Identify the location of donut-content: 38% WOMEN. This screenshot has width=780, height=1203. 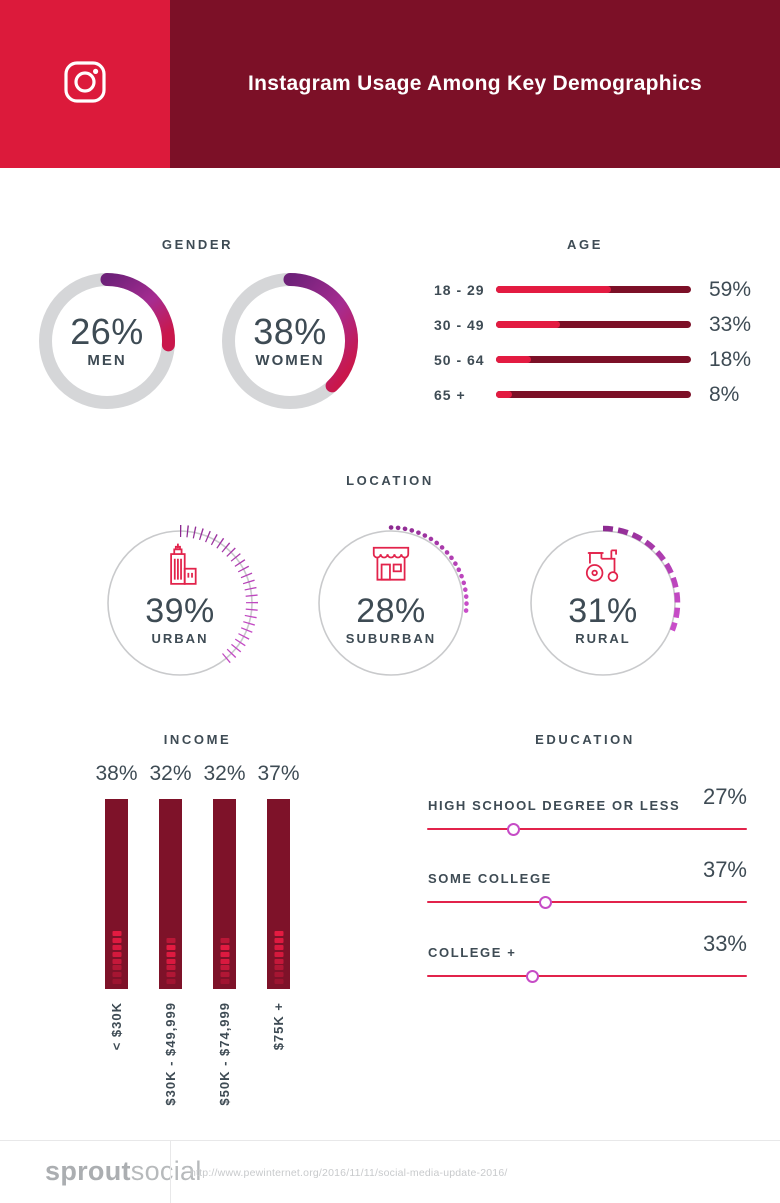
(290, 341).